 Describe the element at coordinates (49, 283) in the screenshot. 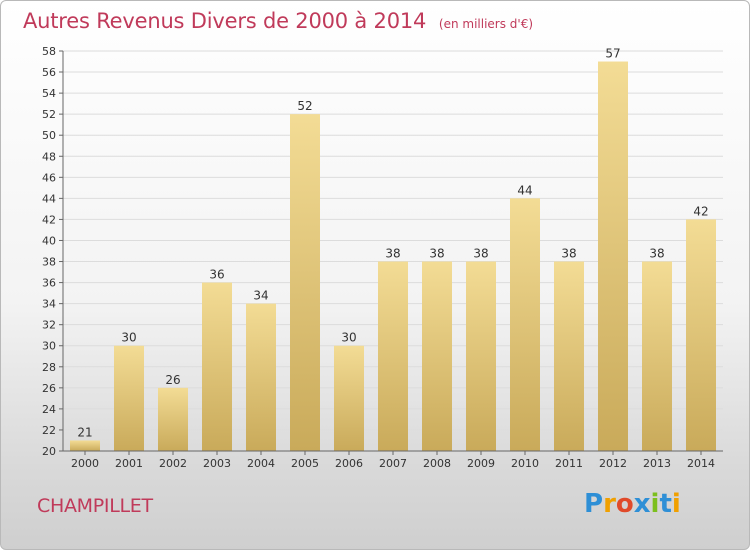

I see `y-tick-label: 36` at that location.